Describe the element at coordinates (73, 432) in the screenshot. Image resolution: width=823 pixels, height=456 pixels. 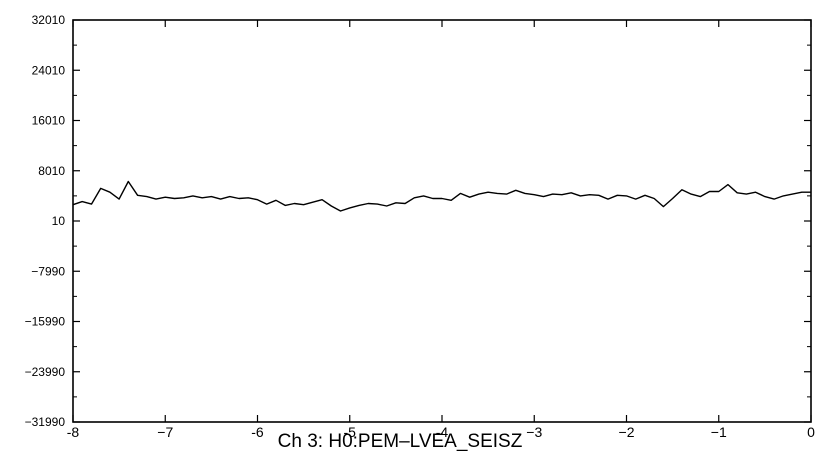
I see `x-tick-label: -8` at that location.